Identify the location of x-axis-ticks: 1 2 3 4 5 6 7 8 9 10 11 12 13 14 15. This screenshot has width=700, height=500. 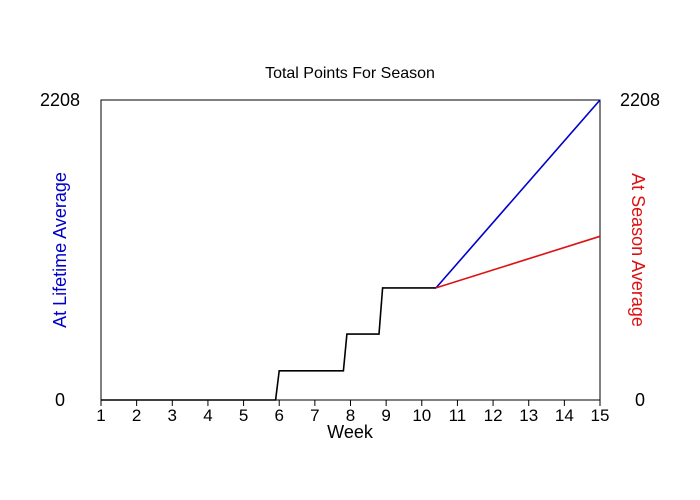
(352, 412).